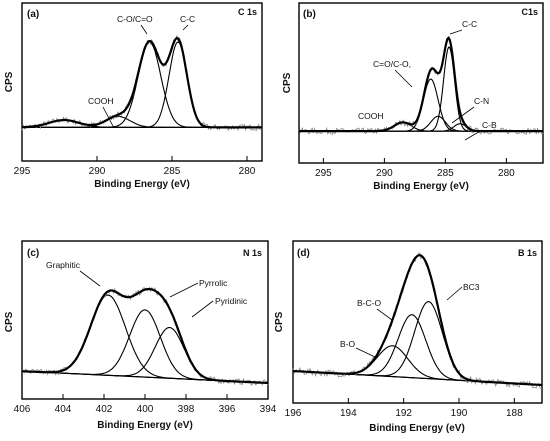  I want to click on peak-label-bco: B-C-O, so click(369, 303).